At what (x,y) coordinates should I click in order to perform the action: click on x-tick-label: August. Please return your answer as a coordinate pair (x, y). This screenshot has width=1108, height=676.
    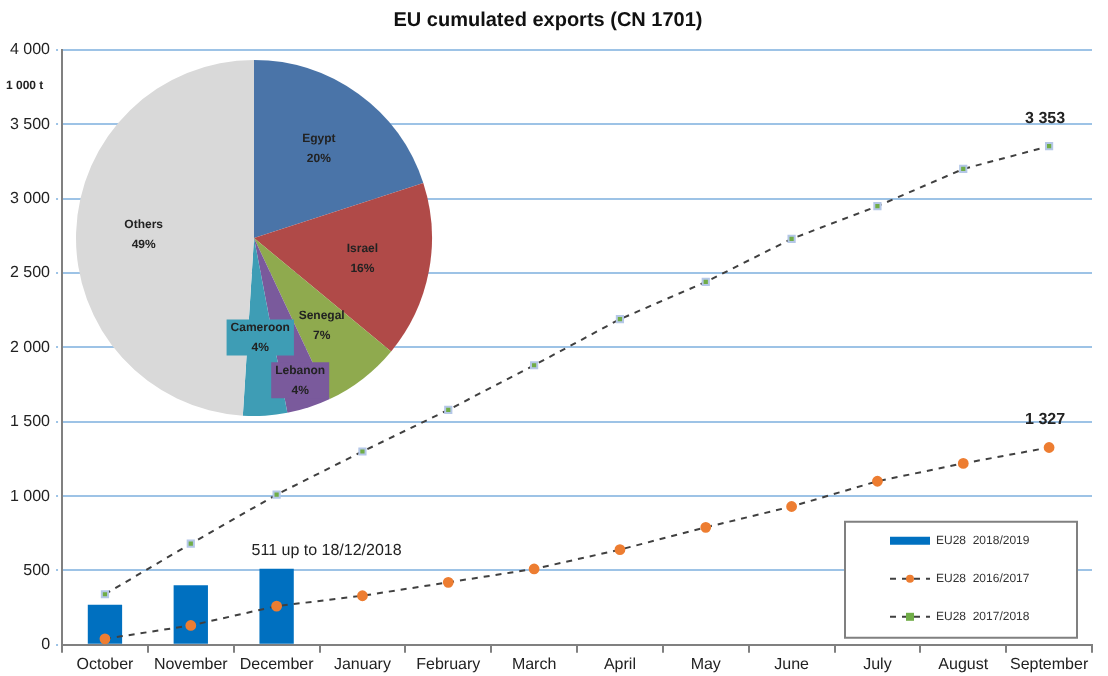
    Looking at the image, I should click on (964, 663).